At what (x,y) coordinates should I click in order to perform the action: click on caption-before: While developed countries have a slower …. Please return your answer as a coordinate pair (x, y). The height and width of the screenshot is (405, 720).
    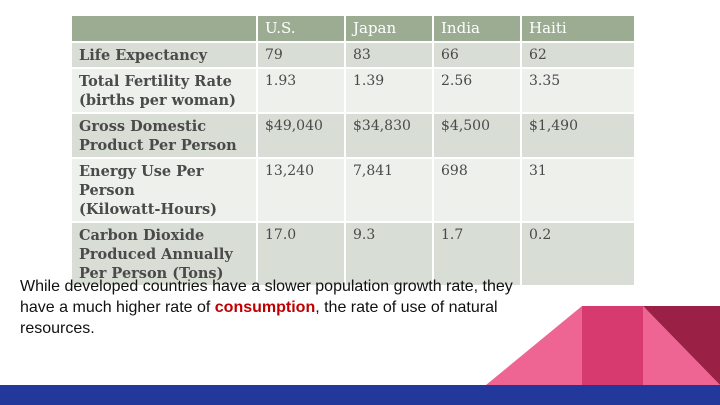
    Looking at the image, I should click on (266, 297).